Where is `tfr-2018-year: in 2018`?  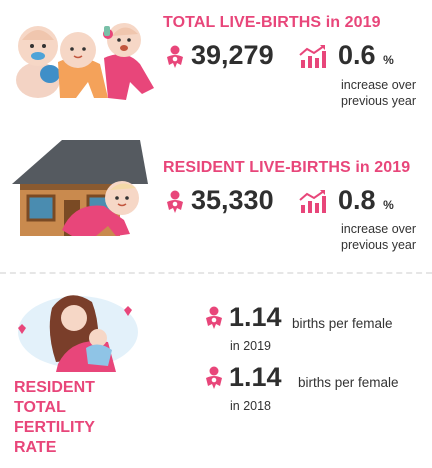 tfr-2018-year: in 2018 is located at coordinates (251, 406).